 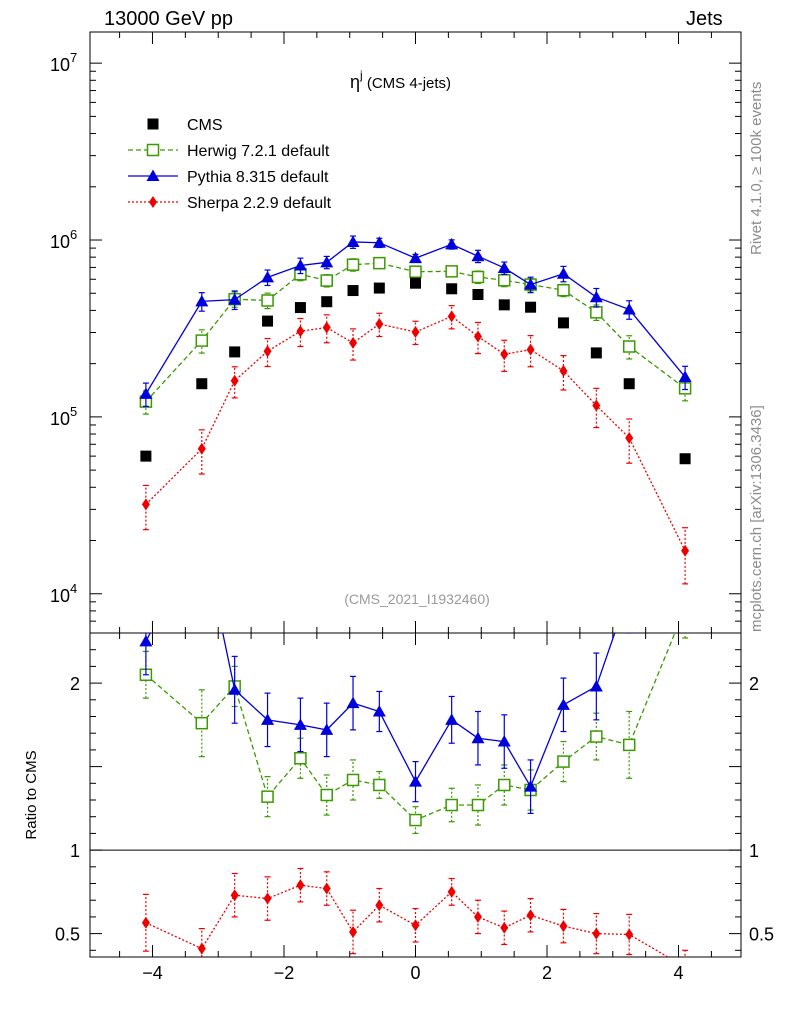 What do you see at coordinates (754, 851) in the screenshot?
I see `ratio-ytick-label-right: 1` at bounding box center [754, 851].